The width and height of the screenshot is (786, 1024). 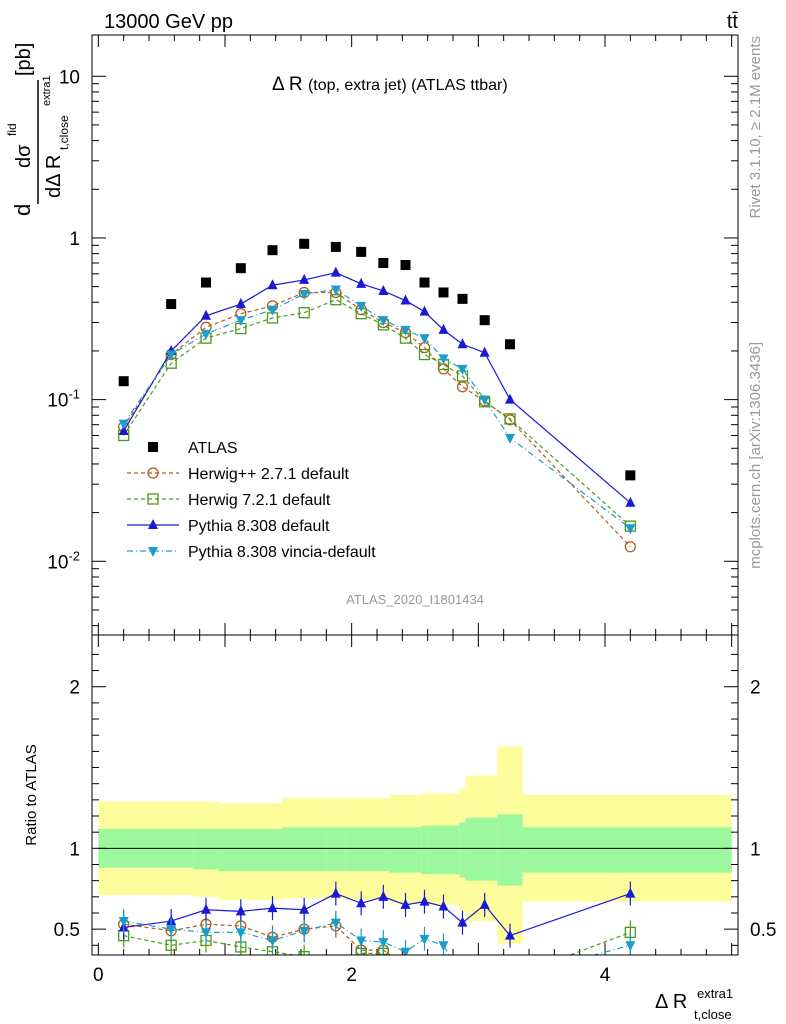 What do you see at coordinates (153, 524) in the screenshot?
I see `legend-marker-pythia` at bounding box center [153, 524].